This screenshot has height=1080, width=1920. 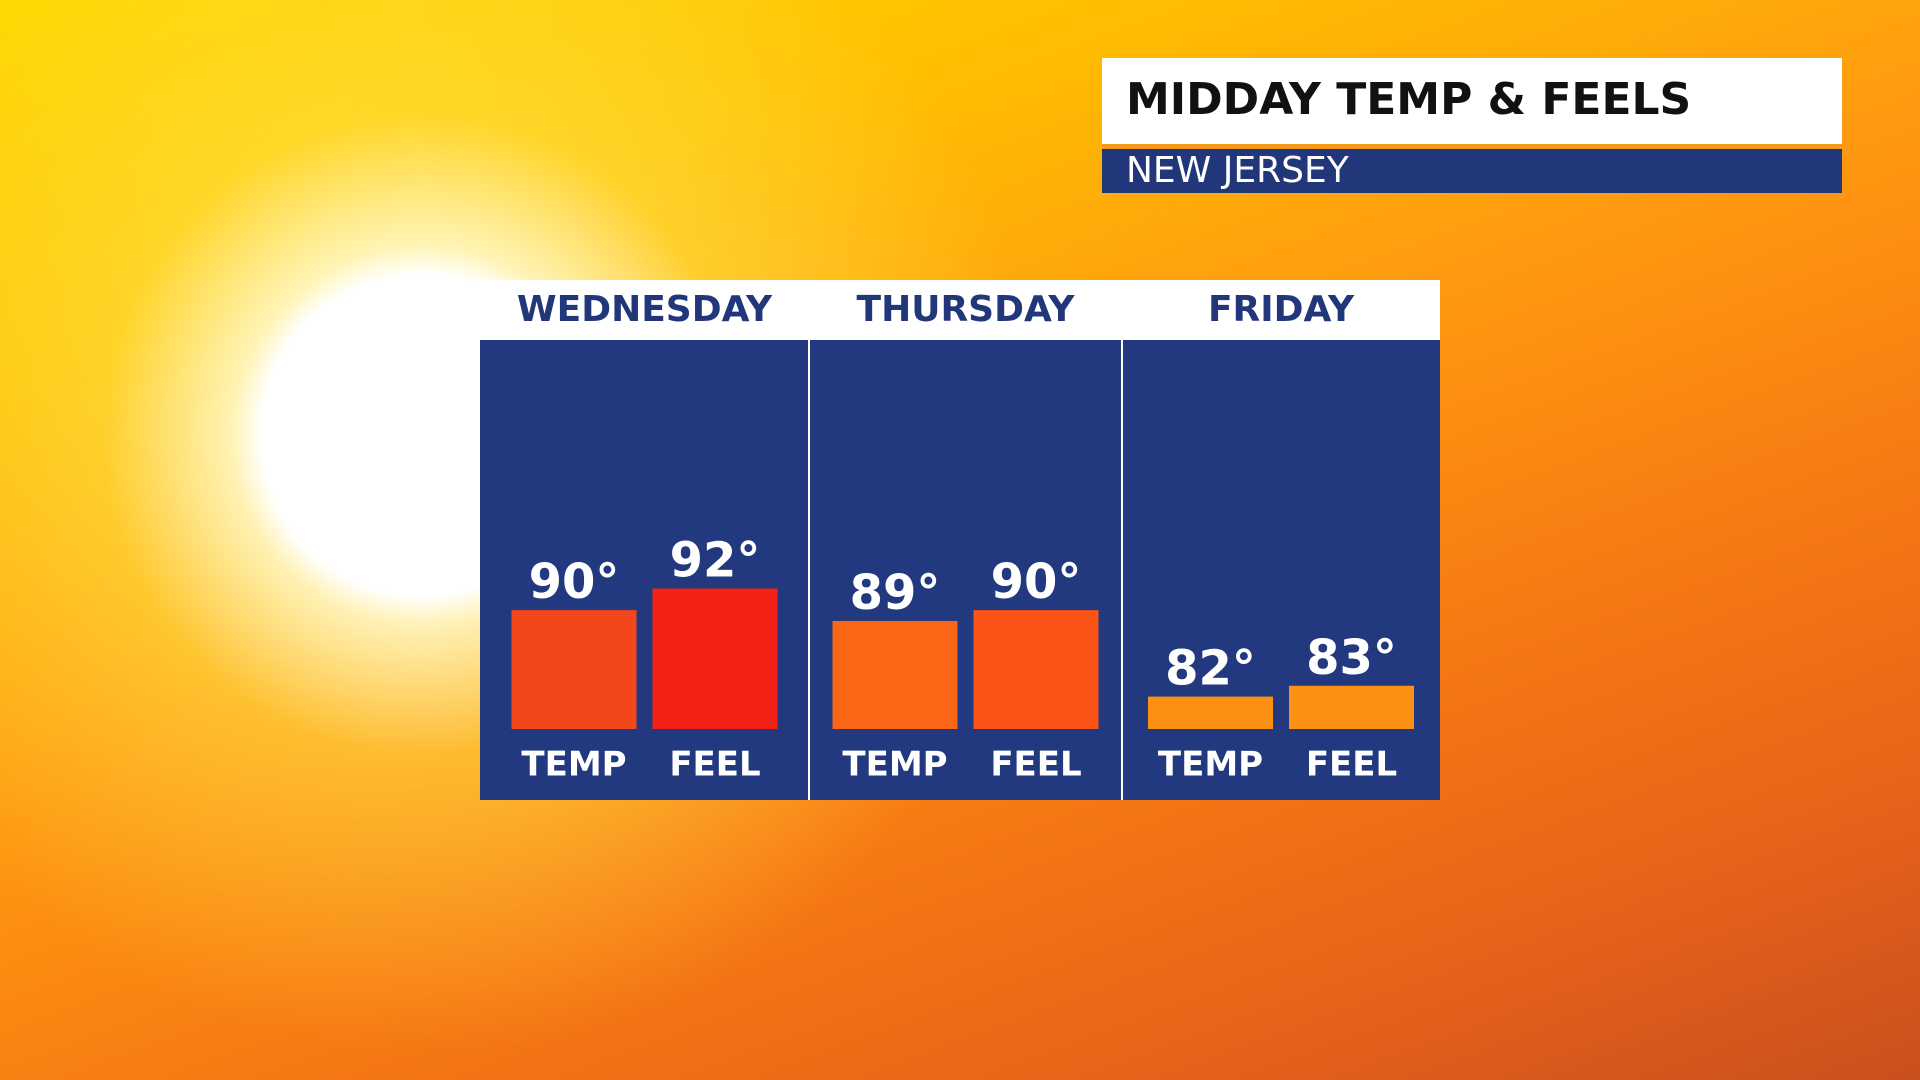 I want to click on subtitle-box, so click(x=1472, y=171).